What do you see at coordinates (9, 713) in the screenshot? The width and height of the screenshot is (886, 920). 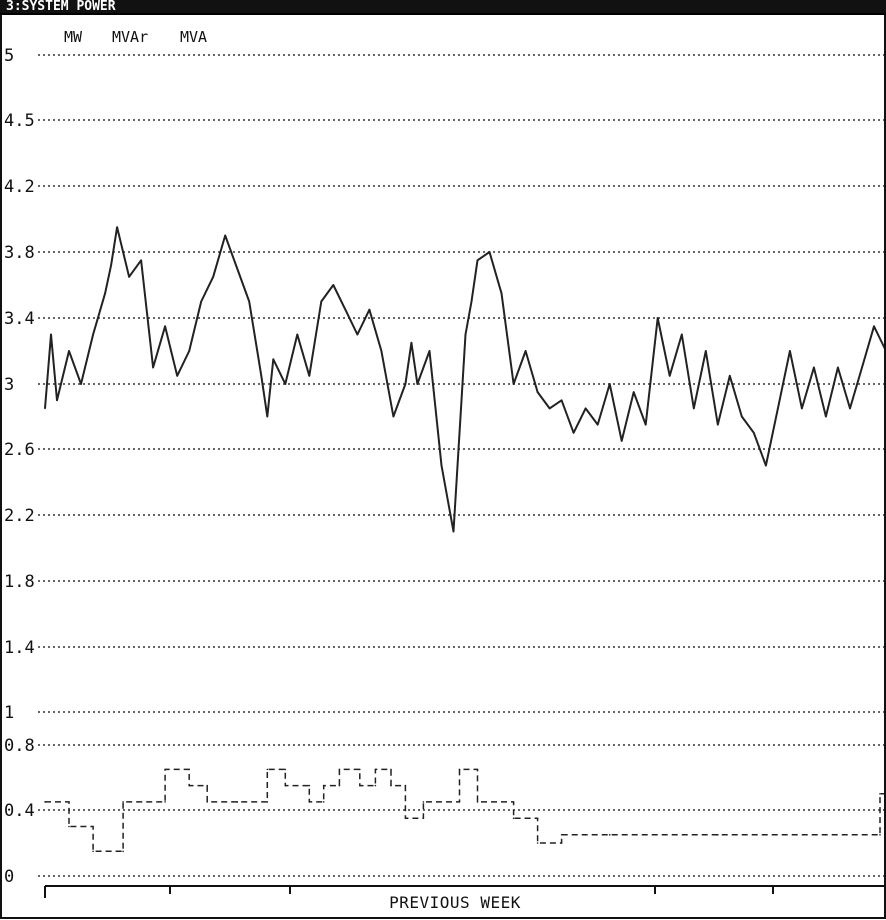 I see `y-tick-label: 1` at bounding box center [9, 713].